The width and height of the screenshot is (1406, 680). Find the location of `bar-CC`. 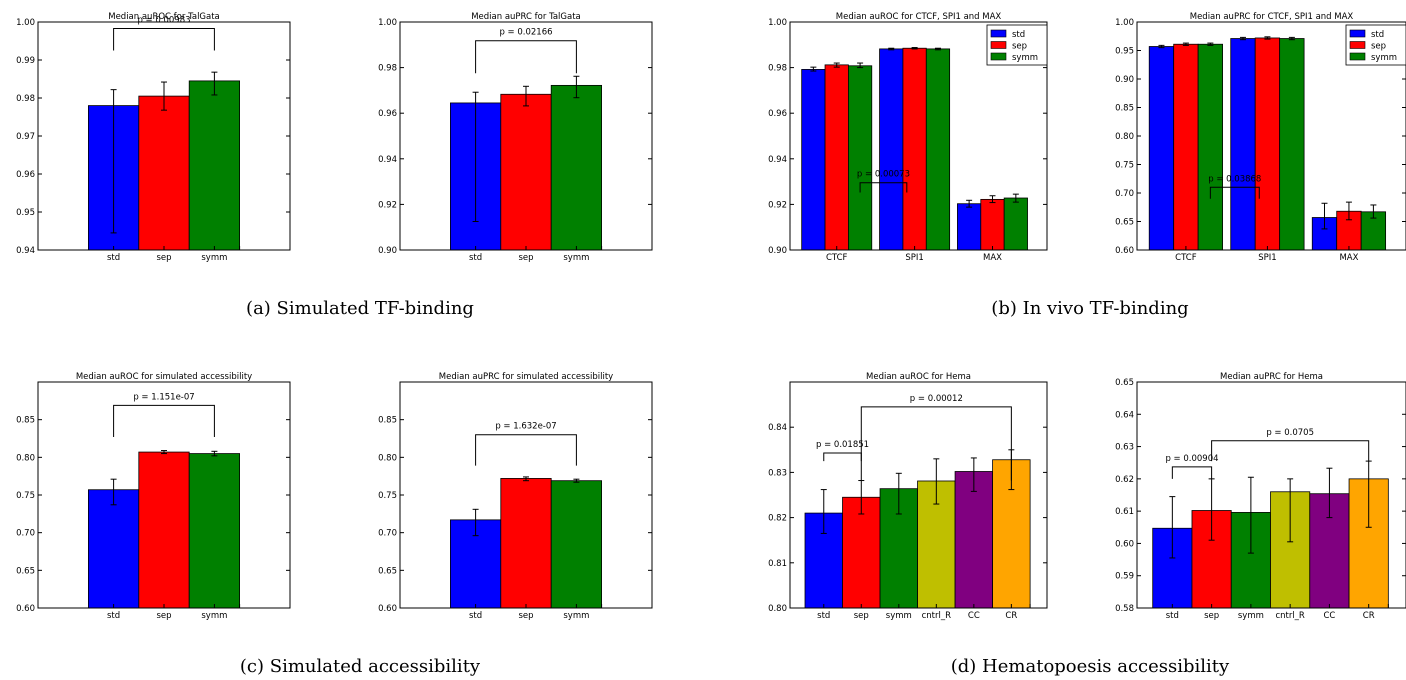

bar-CC is located at coordinates (973, 540).